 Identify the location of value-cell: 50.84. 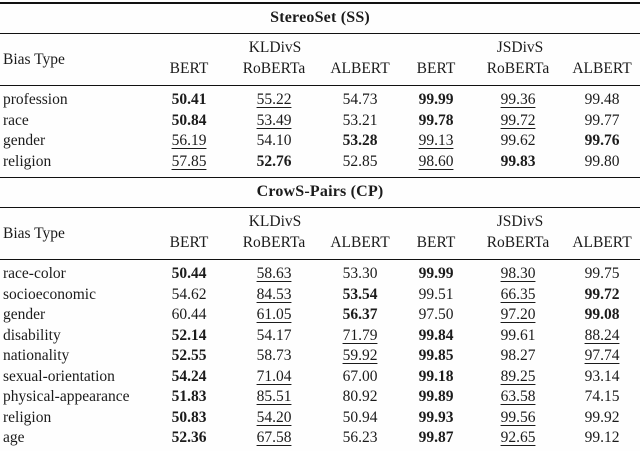
(189, 120).